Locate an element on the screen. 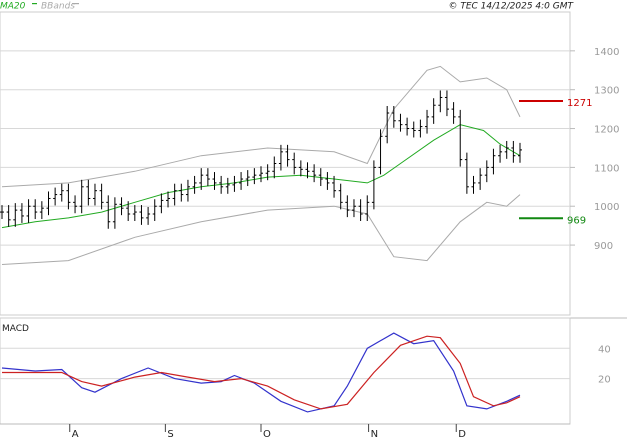 This screenshot has width=627, height=445. x-tick-label: N is located at coordinates (374, 434).